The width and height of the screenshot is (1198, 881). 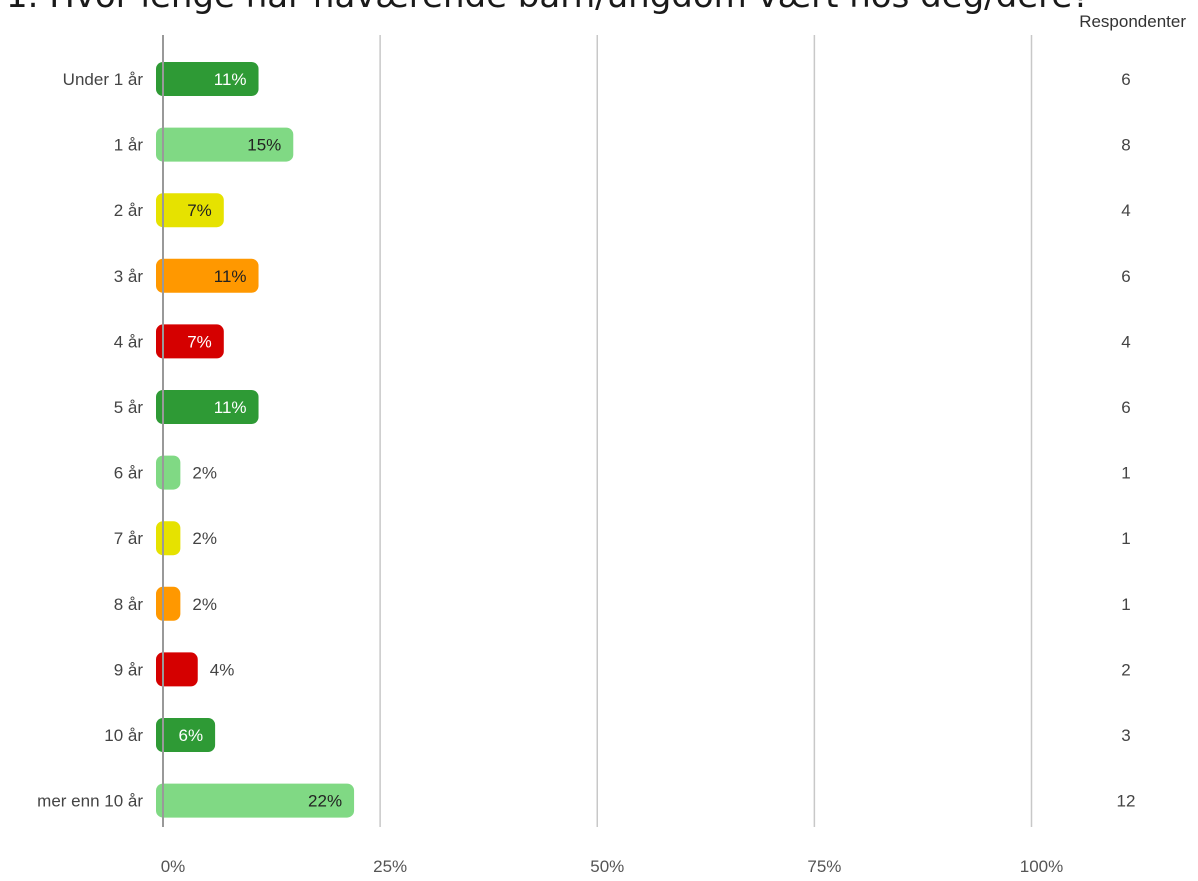 I want to click on category-label: 1 år, so click(x=129, y=145).